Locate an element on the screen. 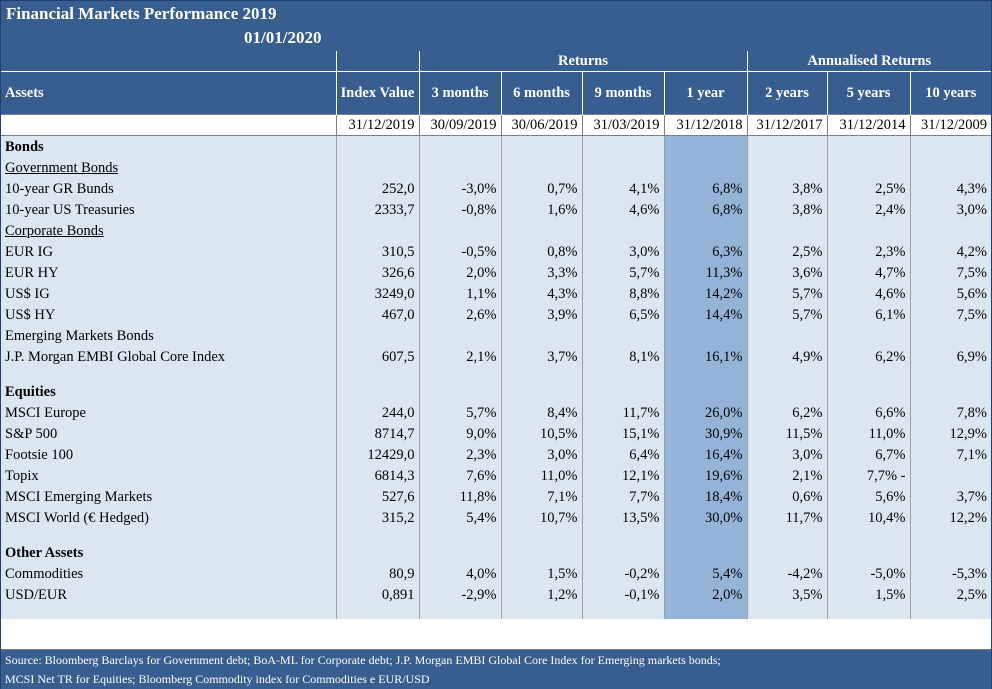  asset-label: Emerging Markets Bonds is located at coordinates (168, 335).